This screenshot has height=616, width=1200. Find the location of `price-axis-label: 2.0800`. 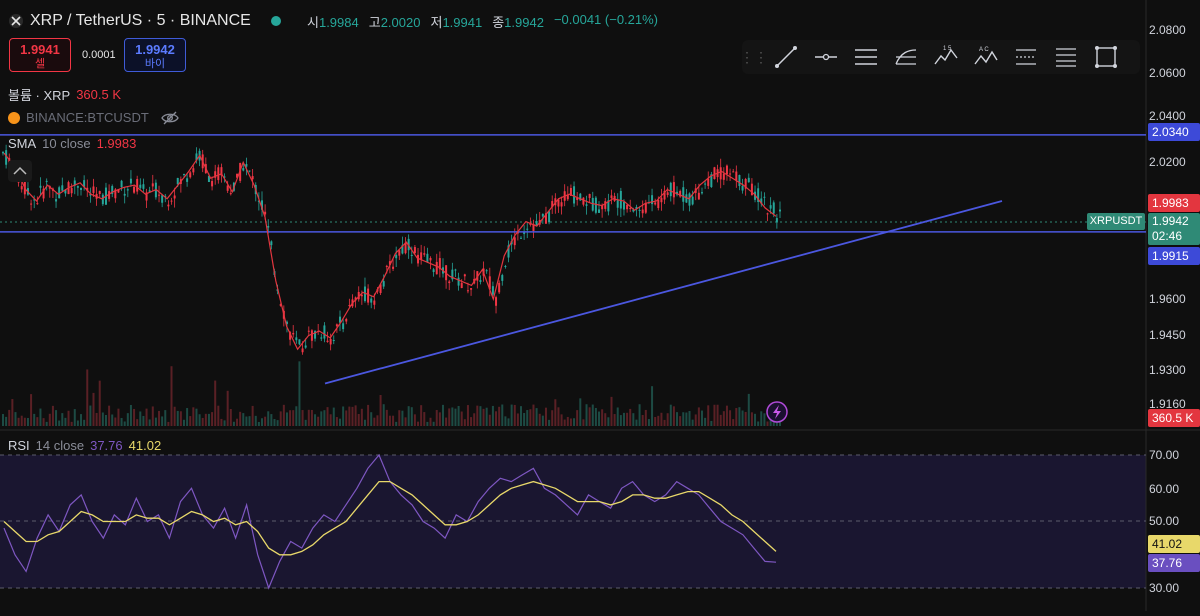

price-axis-label: 2.0800 is located at coordinates (1167, 30).